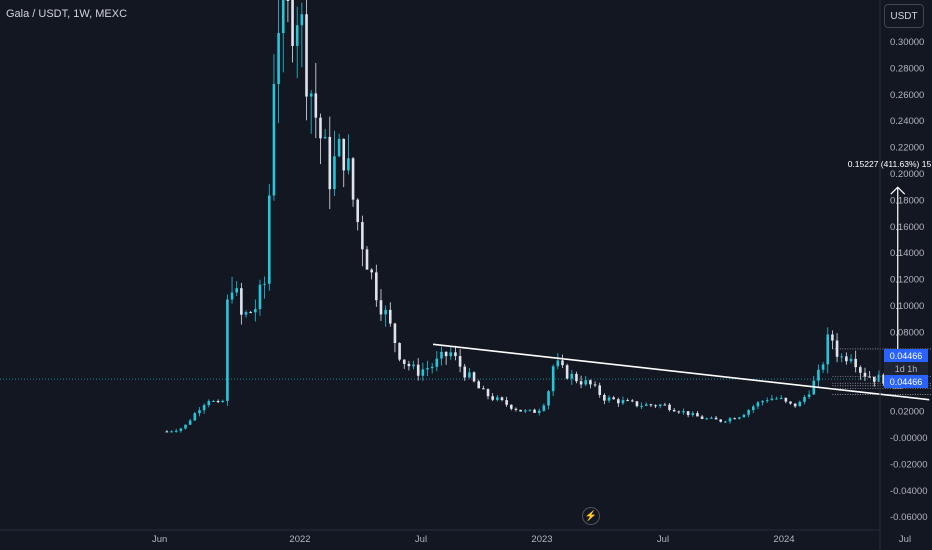 This screenshot has height=550, width=932. I want to click on y-tick-label: 0.02000, so click(907, 412).